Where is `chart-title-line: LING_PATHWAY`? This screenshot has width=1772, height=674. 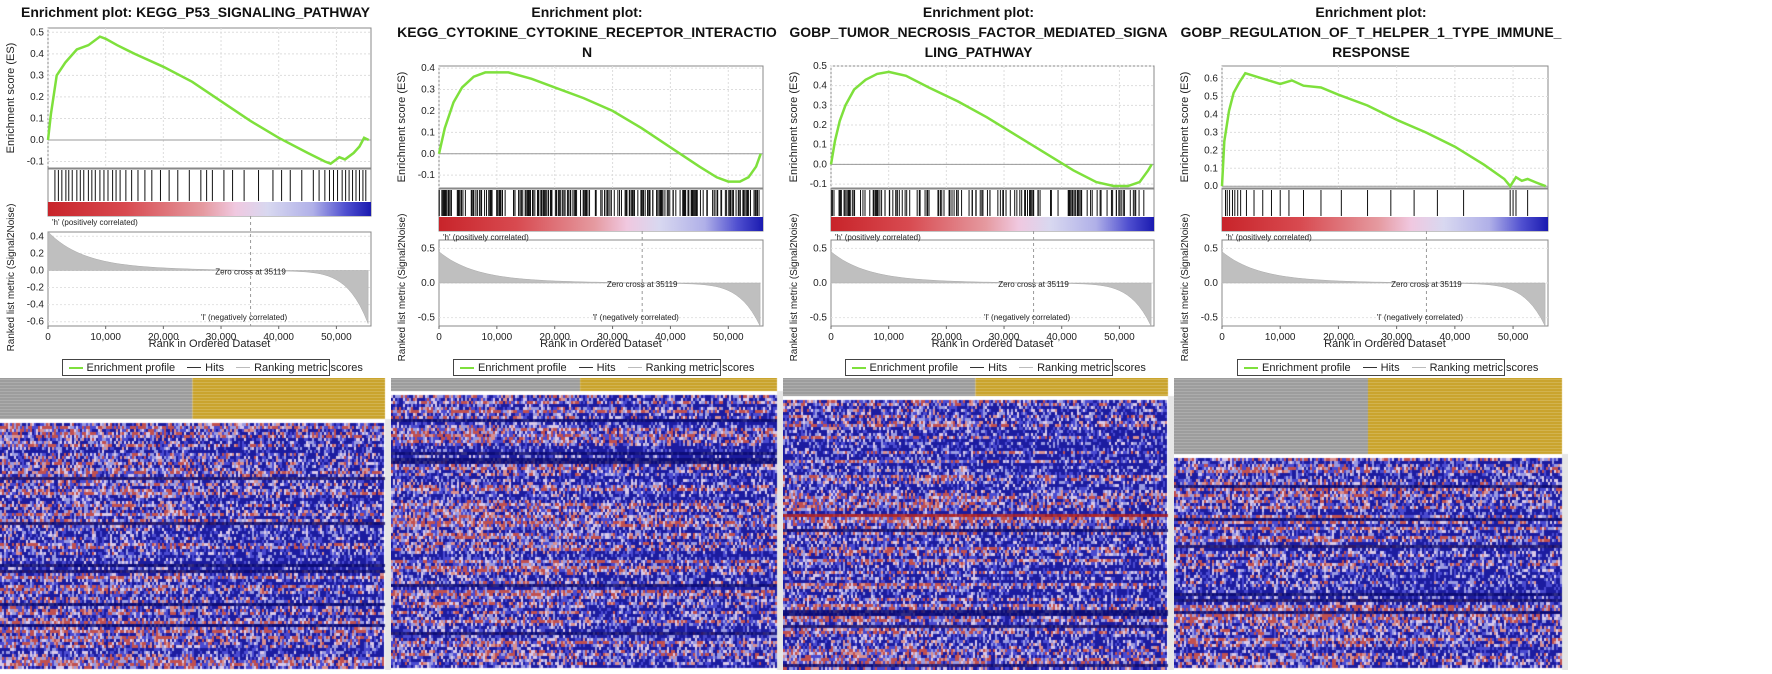
chart-title-line: LING_PATHWAY is located at coordinates (979, 52).